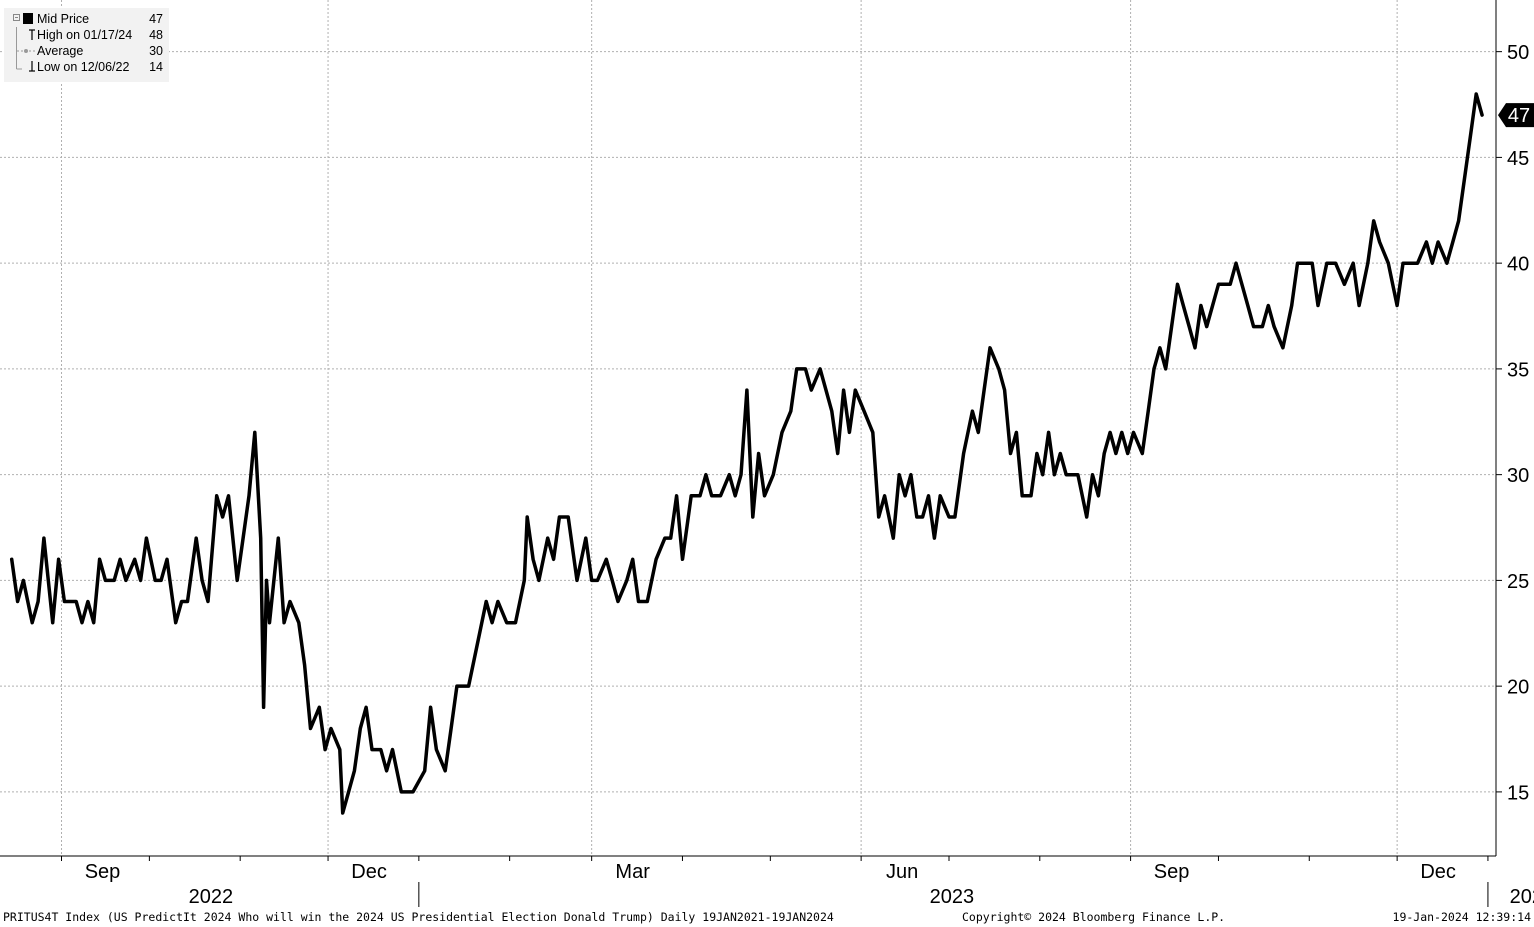 Image resolution: width=1534 pixels, height=927 pixels. Describe the element at coordinates (156, 67) in the screenshot. I see `legend-value: 14` at that location.